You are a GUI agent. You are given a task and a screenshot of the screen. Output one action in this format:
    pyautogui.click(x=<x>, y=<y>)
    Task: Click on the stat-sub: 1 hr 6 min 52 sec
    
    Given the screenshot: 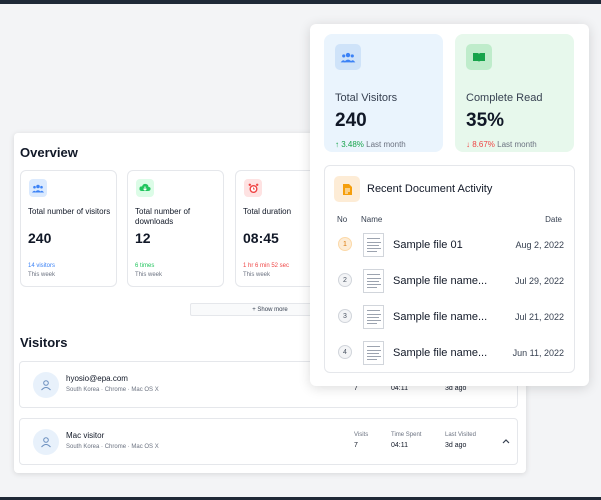 What is the action you would take?
    pyautogui.click(x=266, y=266)
    